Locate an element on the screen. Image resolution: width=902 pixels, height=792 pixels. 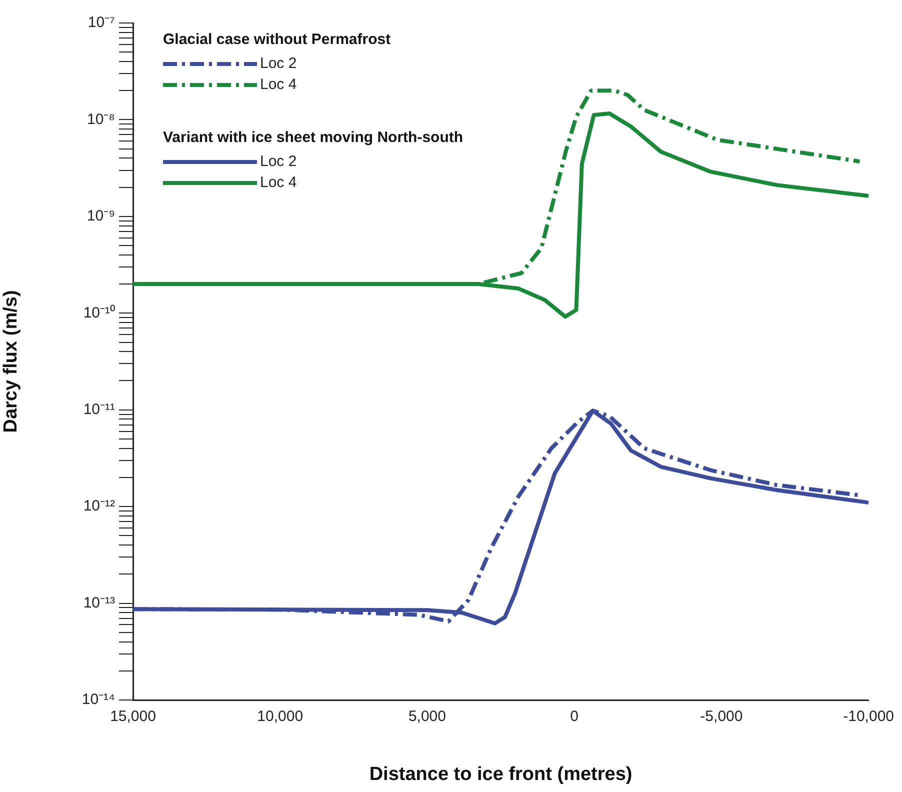
x-axis-title: Distance to ice front (metres) is located at coordinates (500, 774).